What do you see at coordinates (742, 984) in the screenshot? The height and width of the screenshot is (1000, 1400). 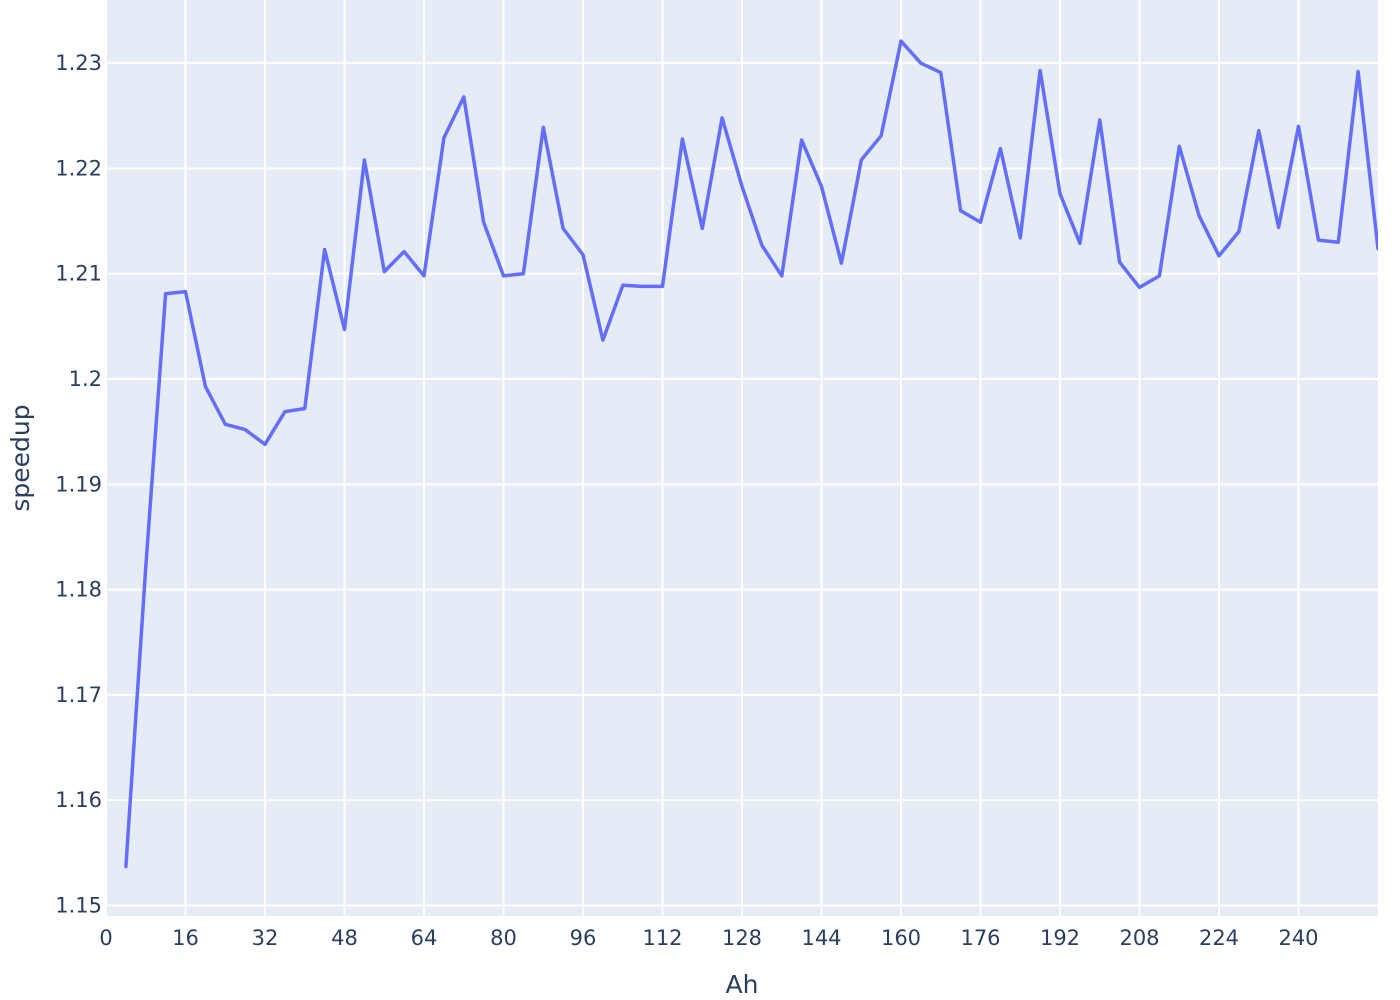 I see `x-axis-title: Ah` at bounding box center [742, 984].